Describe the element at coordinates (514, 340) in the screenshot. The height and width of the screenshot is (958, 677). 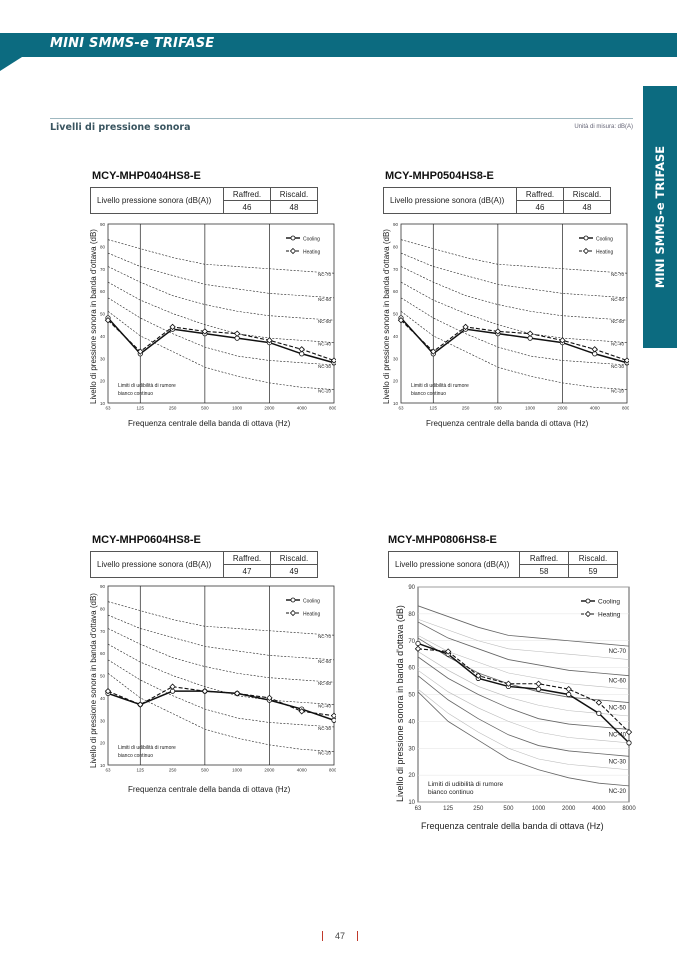
I see `series-cooling-line` at that location.